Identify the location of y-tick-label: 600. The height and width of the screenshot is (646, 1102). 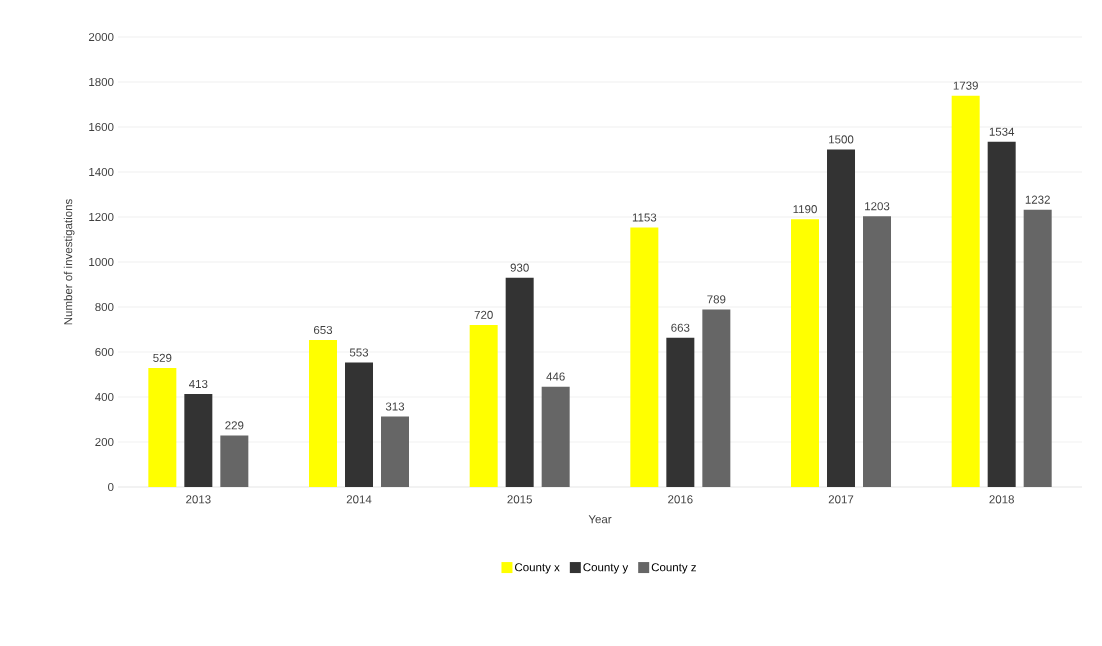
(104, 352).